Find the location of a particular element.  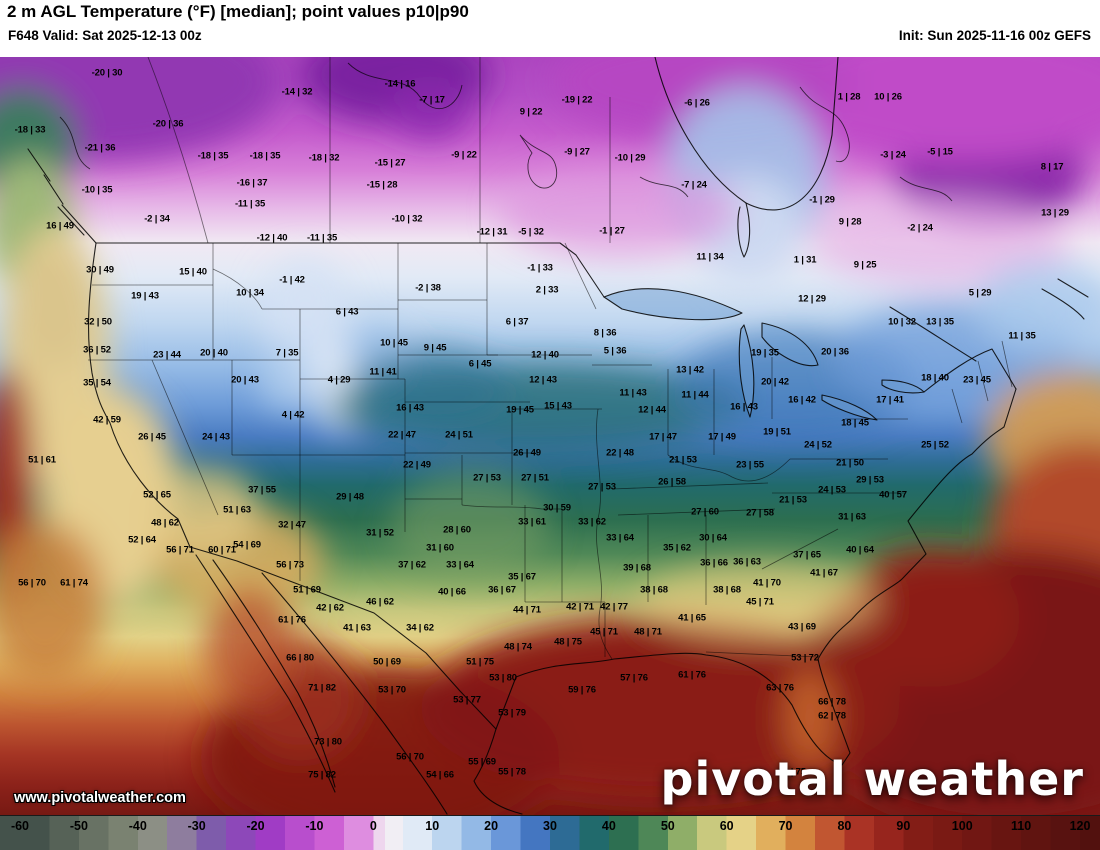

colorbar-tick: 10 is located at coordinates (432, 826).